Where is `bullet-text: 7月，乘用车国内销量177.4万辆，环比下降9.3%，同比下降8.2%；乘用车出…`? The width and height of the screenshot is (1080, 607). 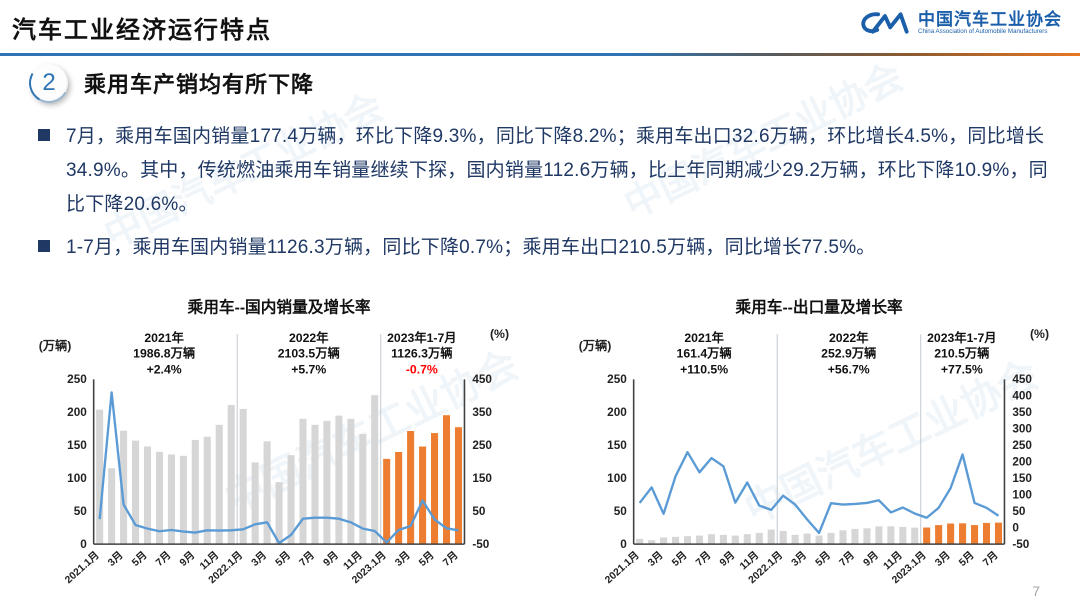 bullet-text: 7月，乘用车国内销量177.4万辆，环比下降9.3%，同比下降8.2%；乘用车出… is located at coordinates (557, 170).